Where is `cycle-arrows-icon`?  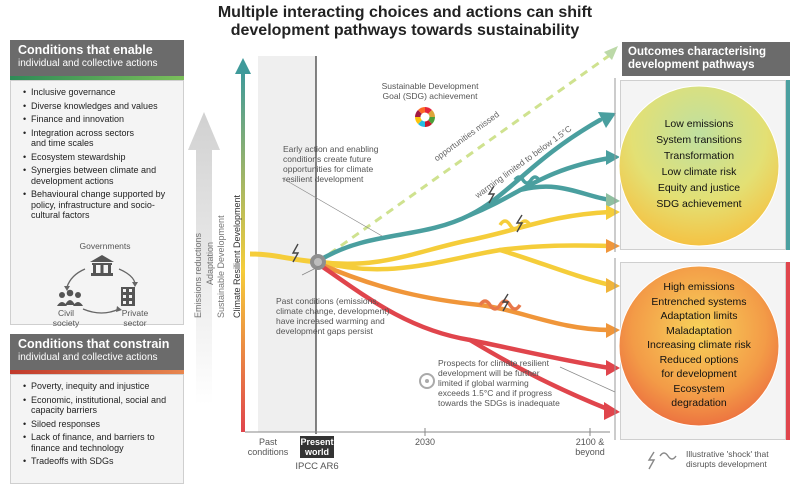
cycle-arrows-icon is located at coordinates (101, 291).